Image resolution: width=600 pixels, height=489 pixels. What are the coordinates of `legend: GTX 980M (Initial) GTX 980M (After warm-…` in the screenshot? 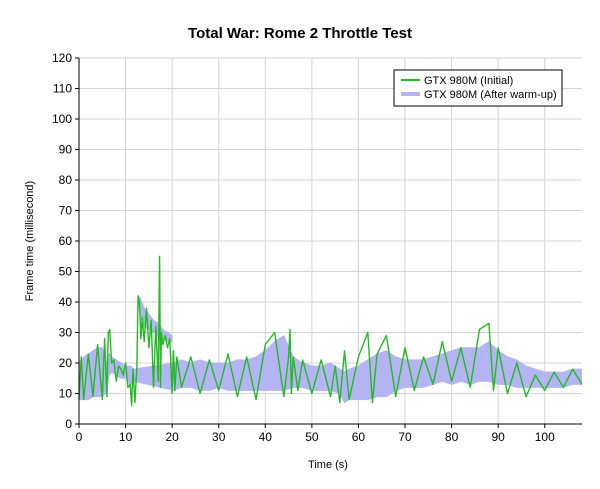 It's located at (478, 88).